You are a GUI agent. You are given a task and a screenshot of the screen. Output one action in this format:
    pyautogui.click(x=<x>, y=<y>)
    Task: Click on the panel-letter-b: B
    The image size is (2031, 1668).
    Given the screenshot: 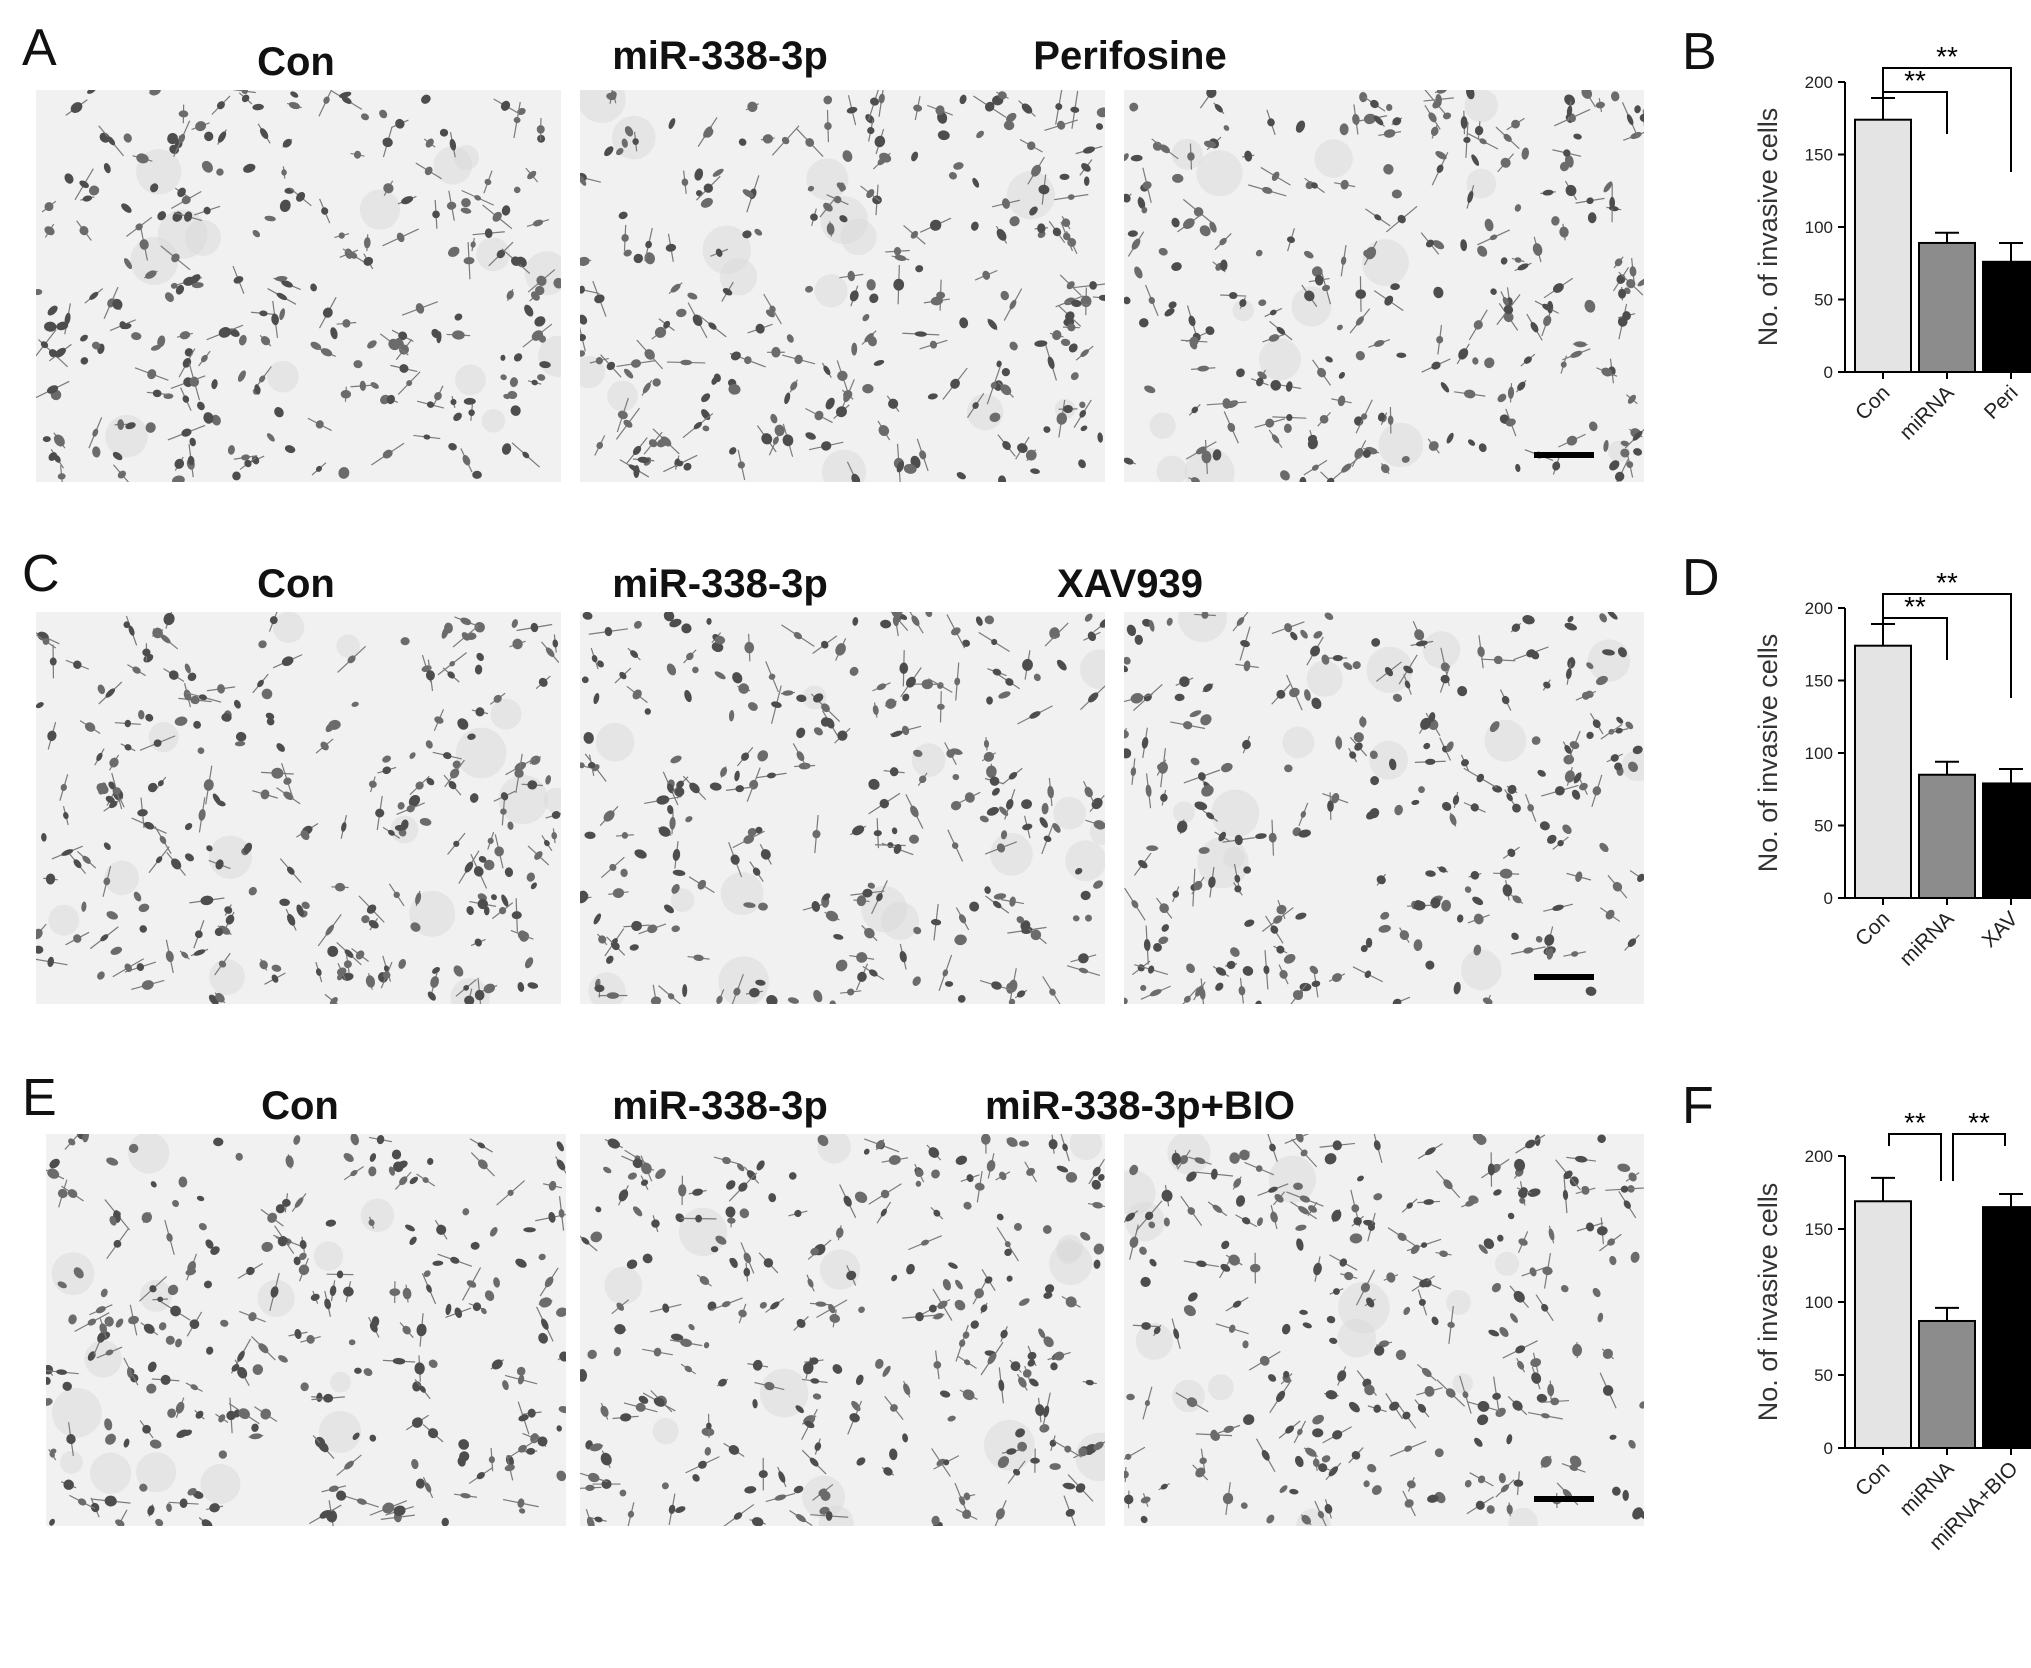 What is the action you would take?
    pyautogui.click(x=1699, y=52)
    